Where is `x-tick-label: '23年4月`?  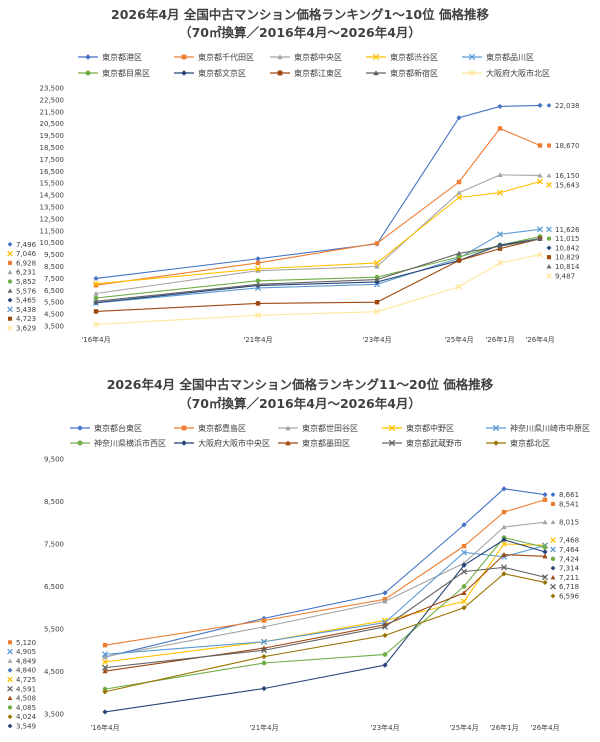
x-tick-label: '23年4月 is located at coordinates (376, 339).